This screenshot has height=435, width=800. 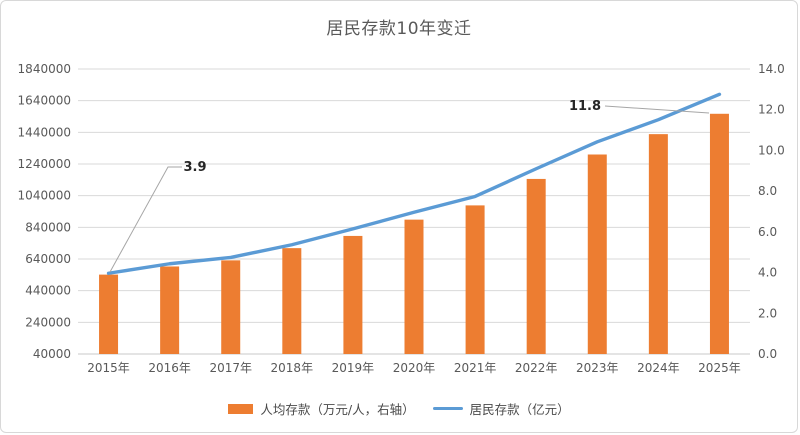 I want to click on left-axis-tick: 1240000, so click(x=44, y=164).